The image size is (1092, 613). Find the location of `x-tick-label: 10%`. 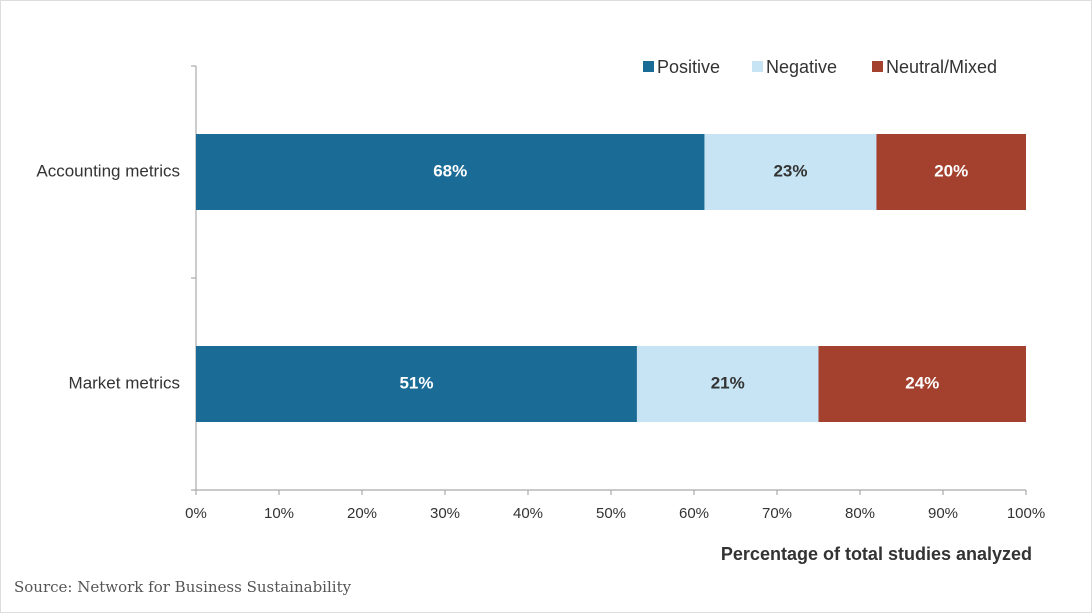

x-tick-label: 10% is located at coordinates (279, 513).